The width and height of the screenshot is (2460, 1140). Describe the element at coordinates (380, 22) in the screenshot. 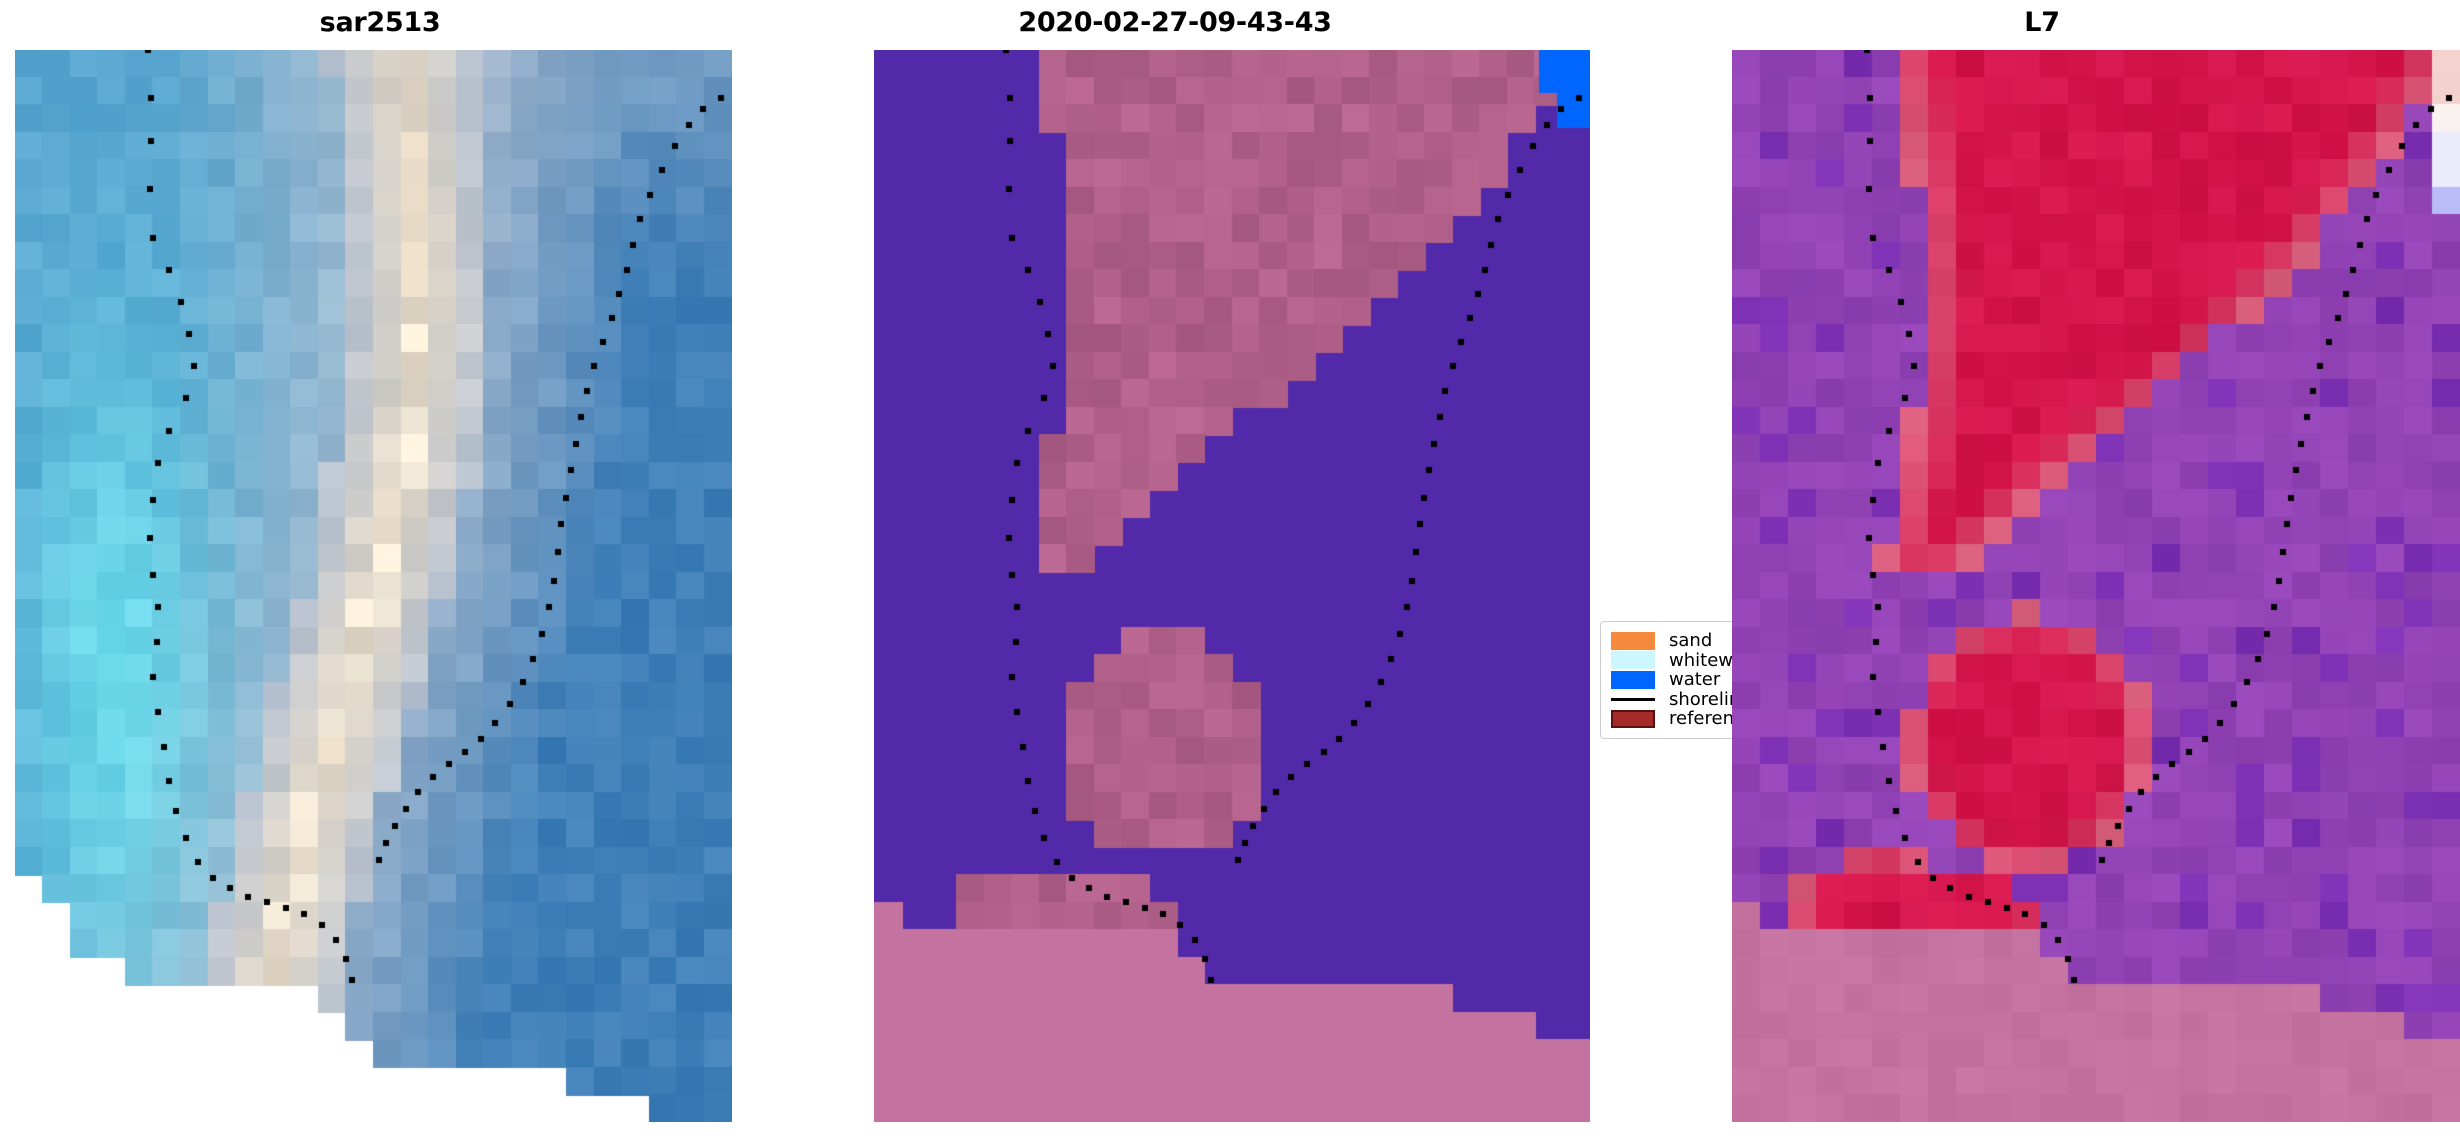

I see `panel-title-1: sar2513` at that location.